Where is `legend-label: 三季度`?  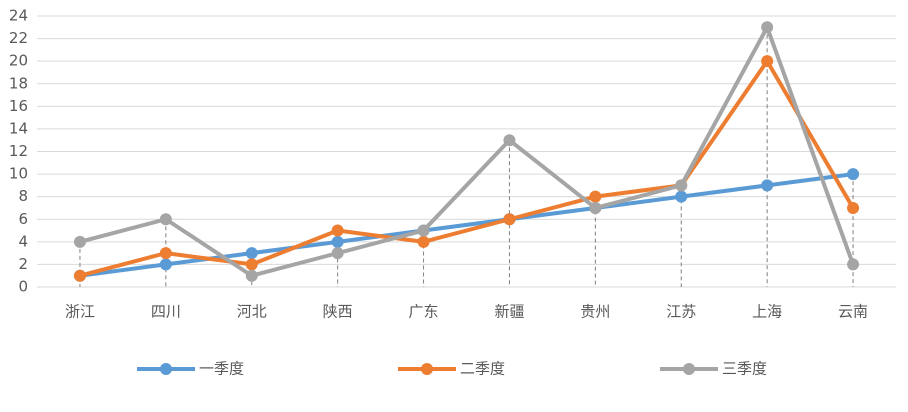 legend-label: 三季度 is located at coordinates (744, 369).